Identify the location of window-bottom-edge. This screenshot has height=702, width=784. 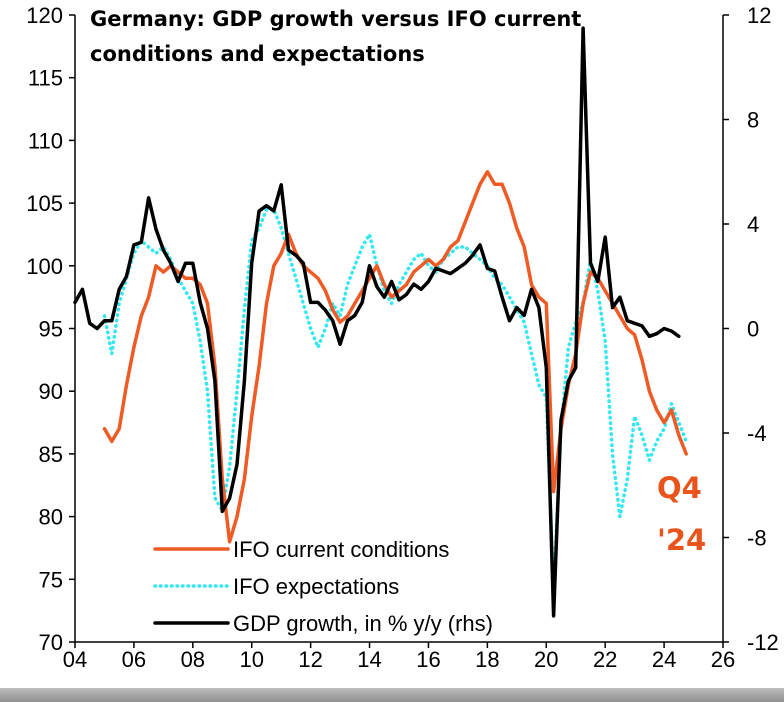
(392, 695).